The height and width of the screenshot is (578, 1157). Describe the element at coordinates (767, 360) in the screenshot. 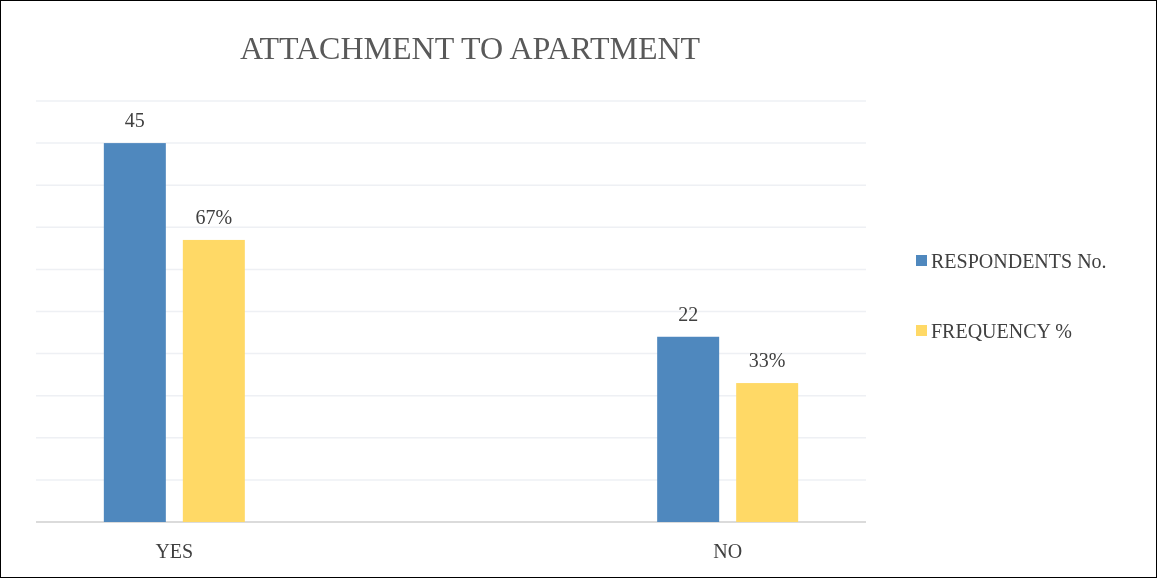

I see `data-label: 33%` at that location.